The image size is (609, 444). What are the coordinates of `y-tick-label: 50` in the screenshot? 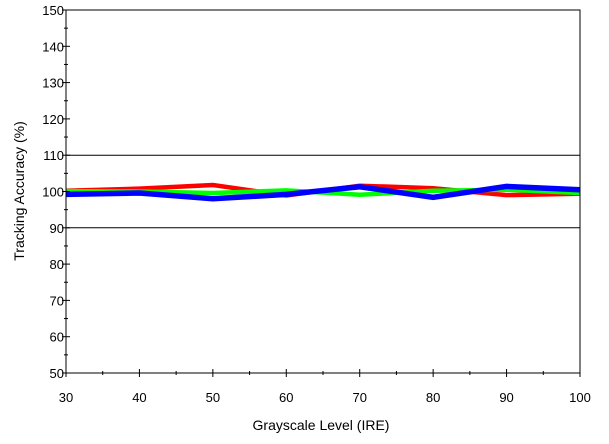 It's located at (57, 373).